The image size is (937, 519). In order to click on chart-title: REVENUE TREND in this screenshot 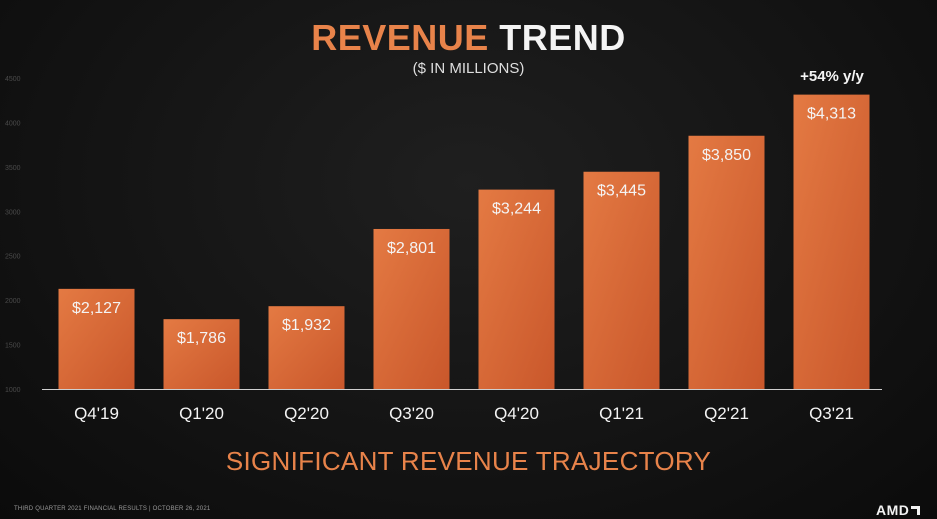, I will do `click(468, 38)`.